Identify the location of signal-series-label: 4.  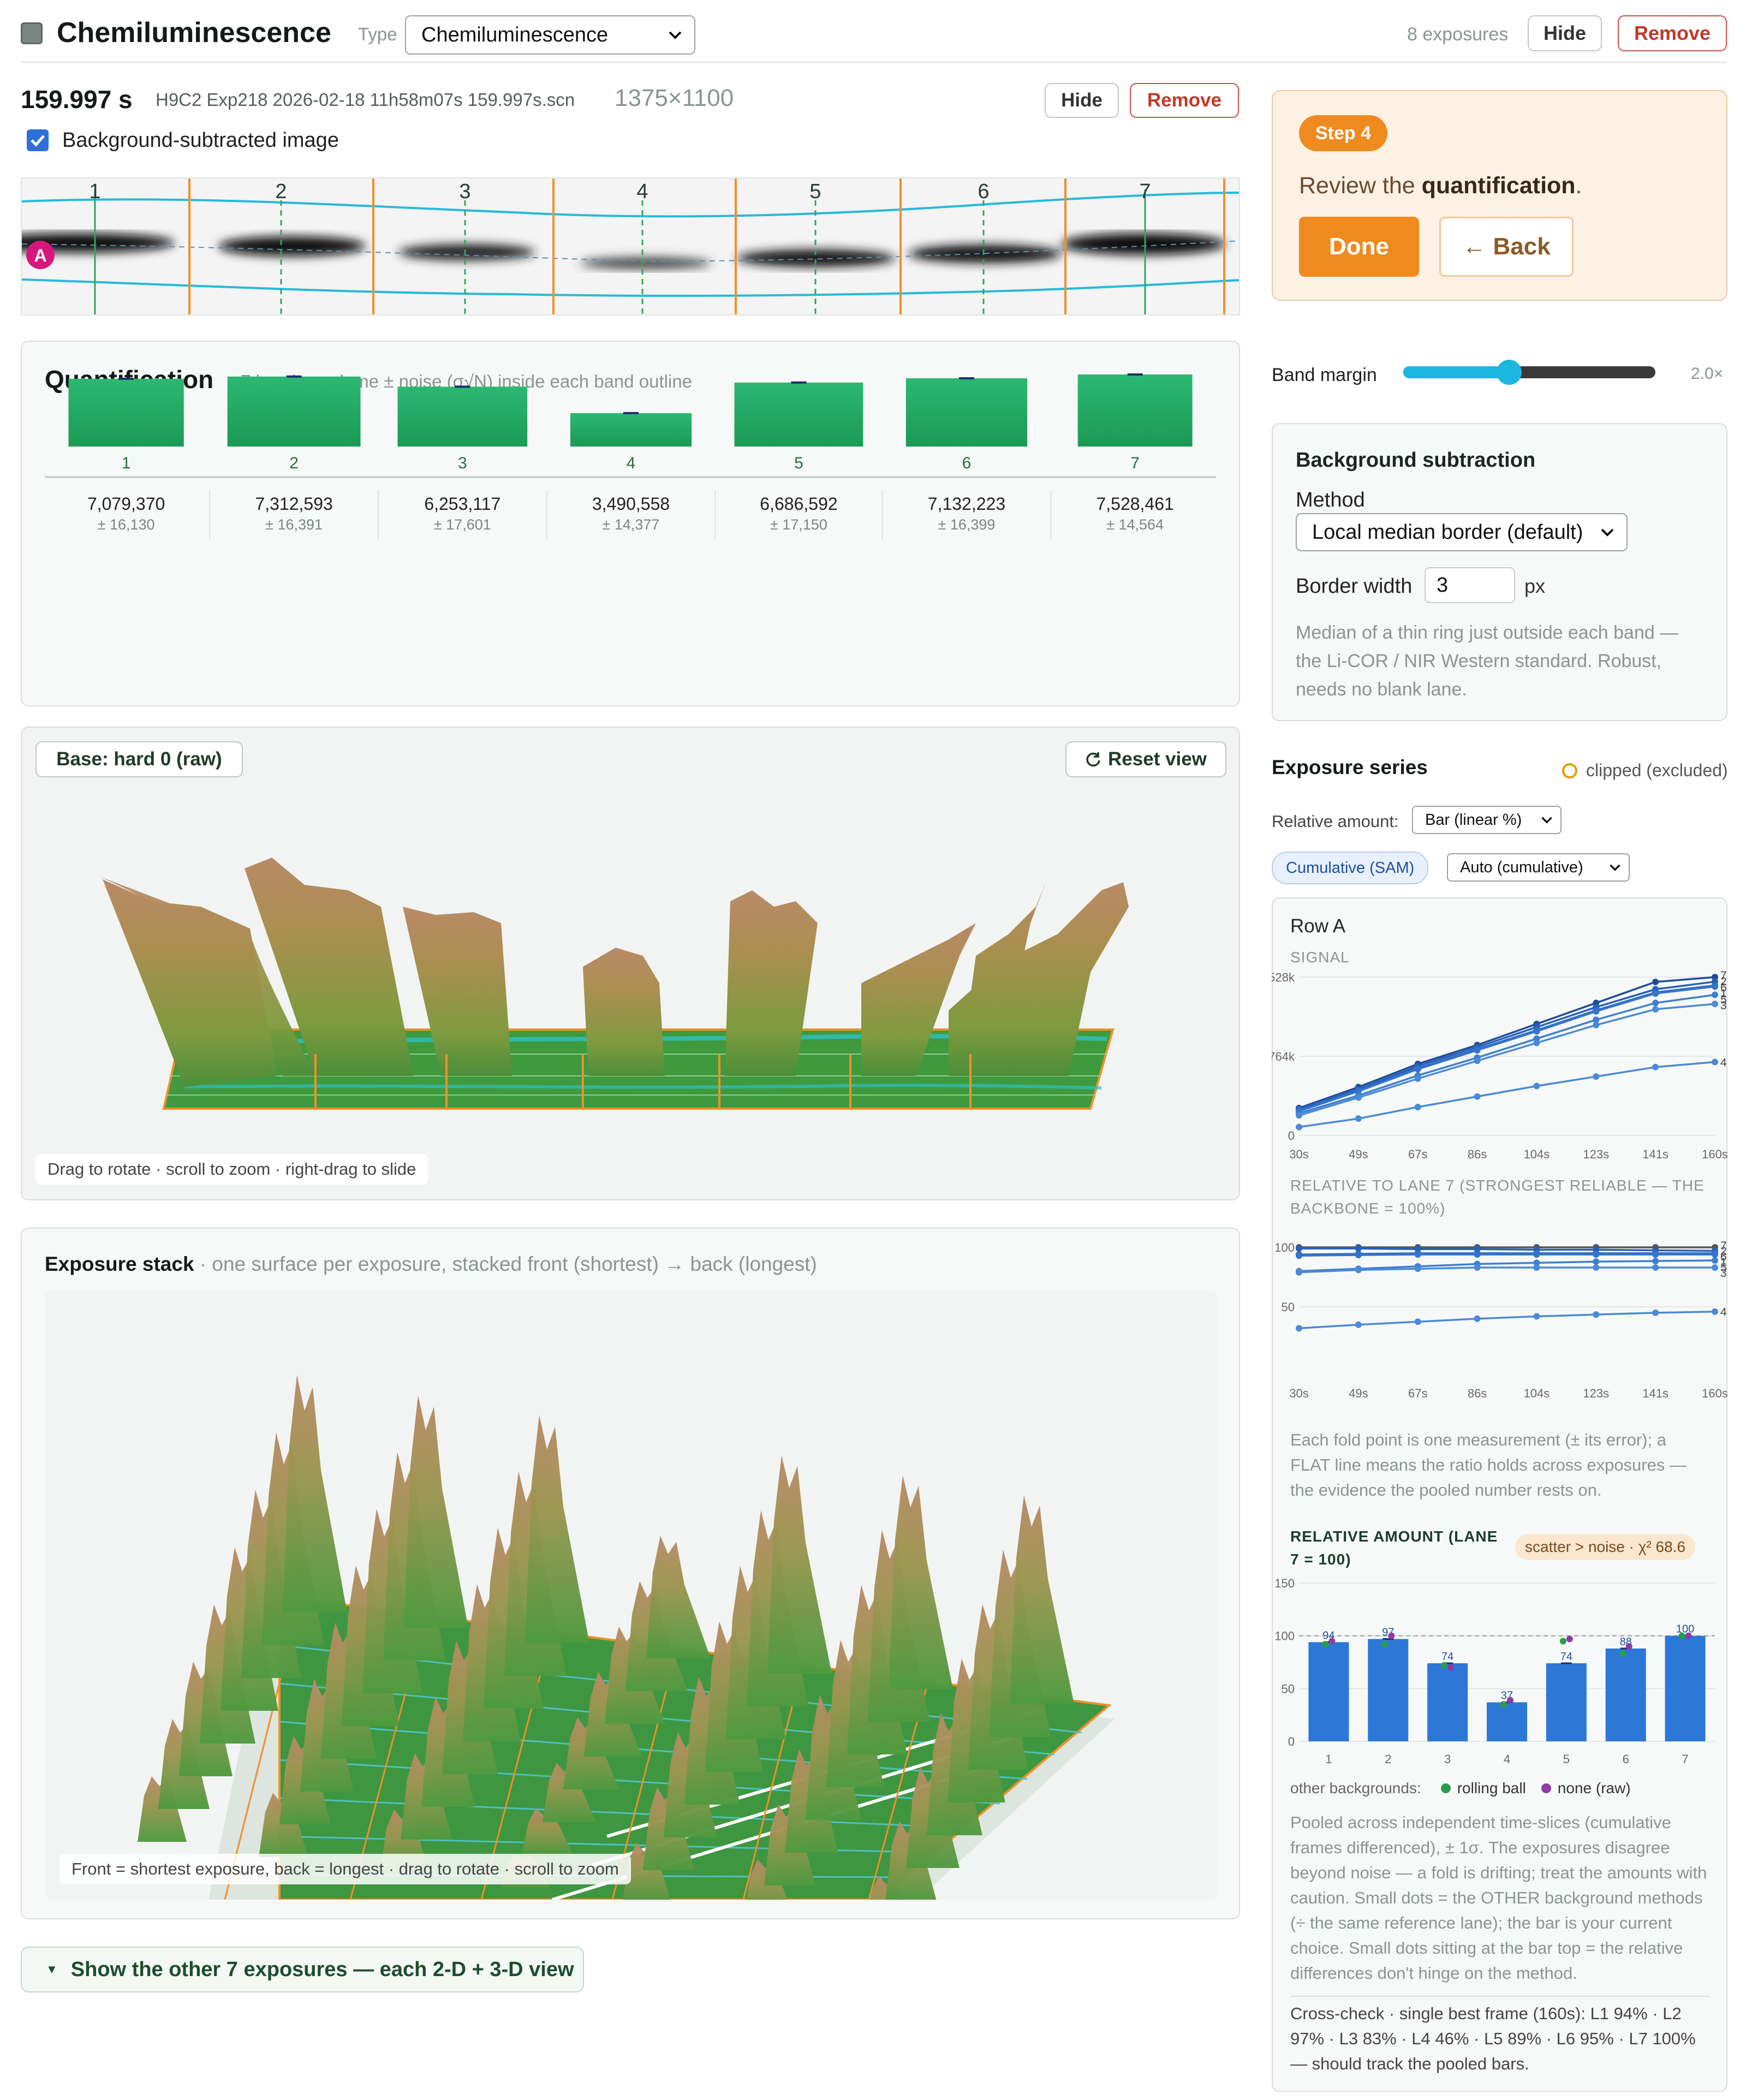
(1723, 1063).